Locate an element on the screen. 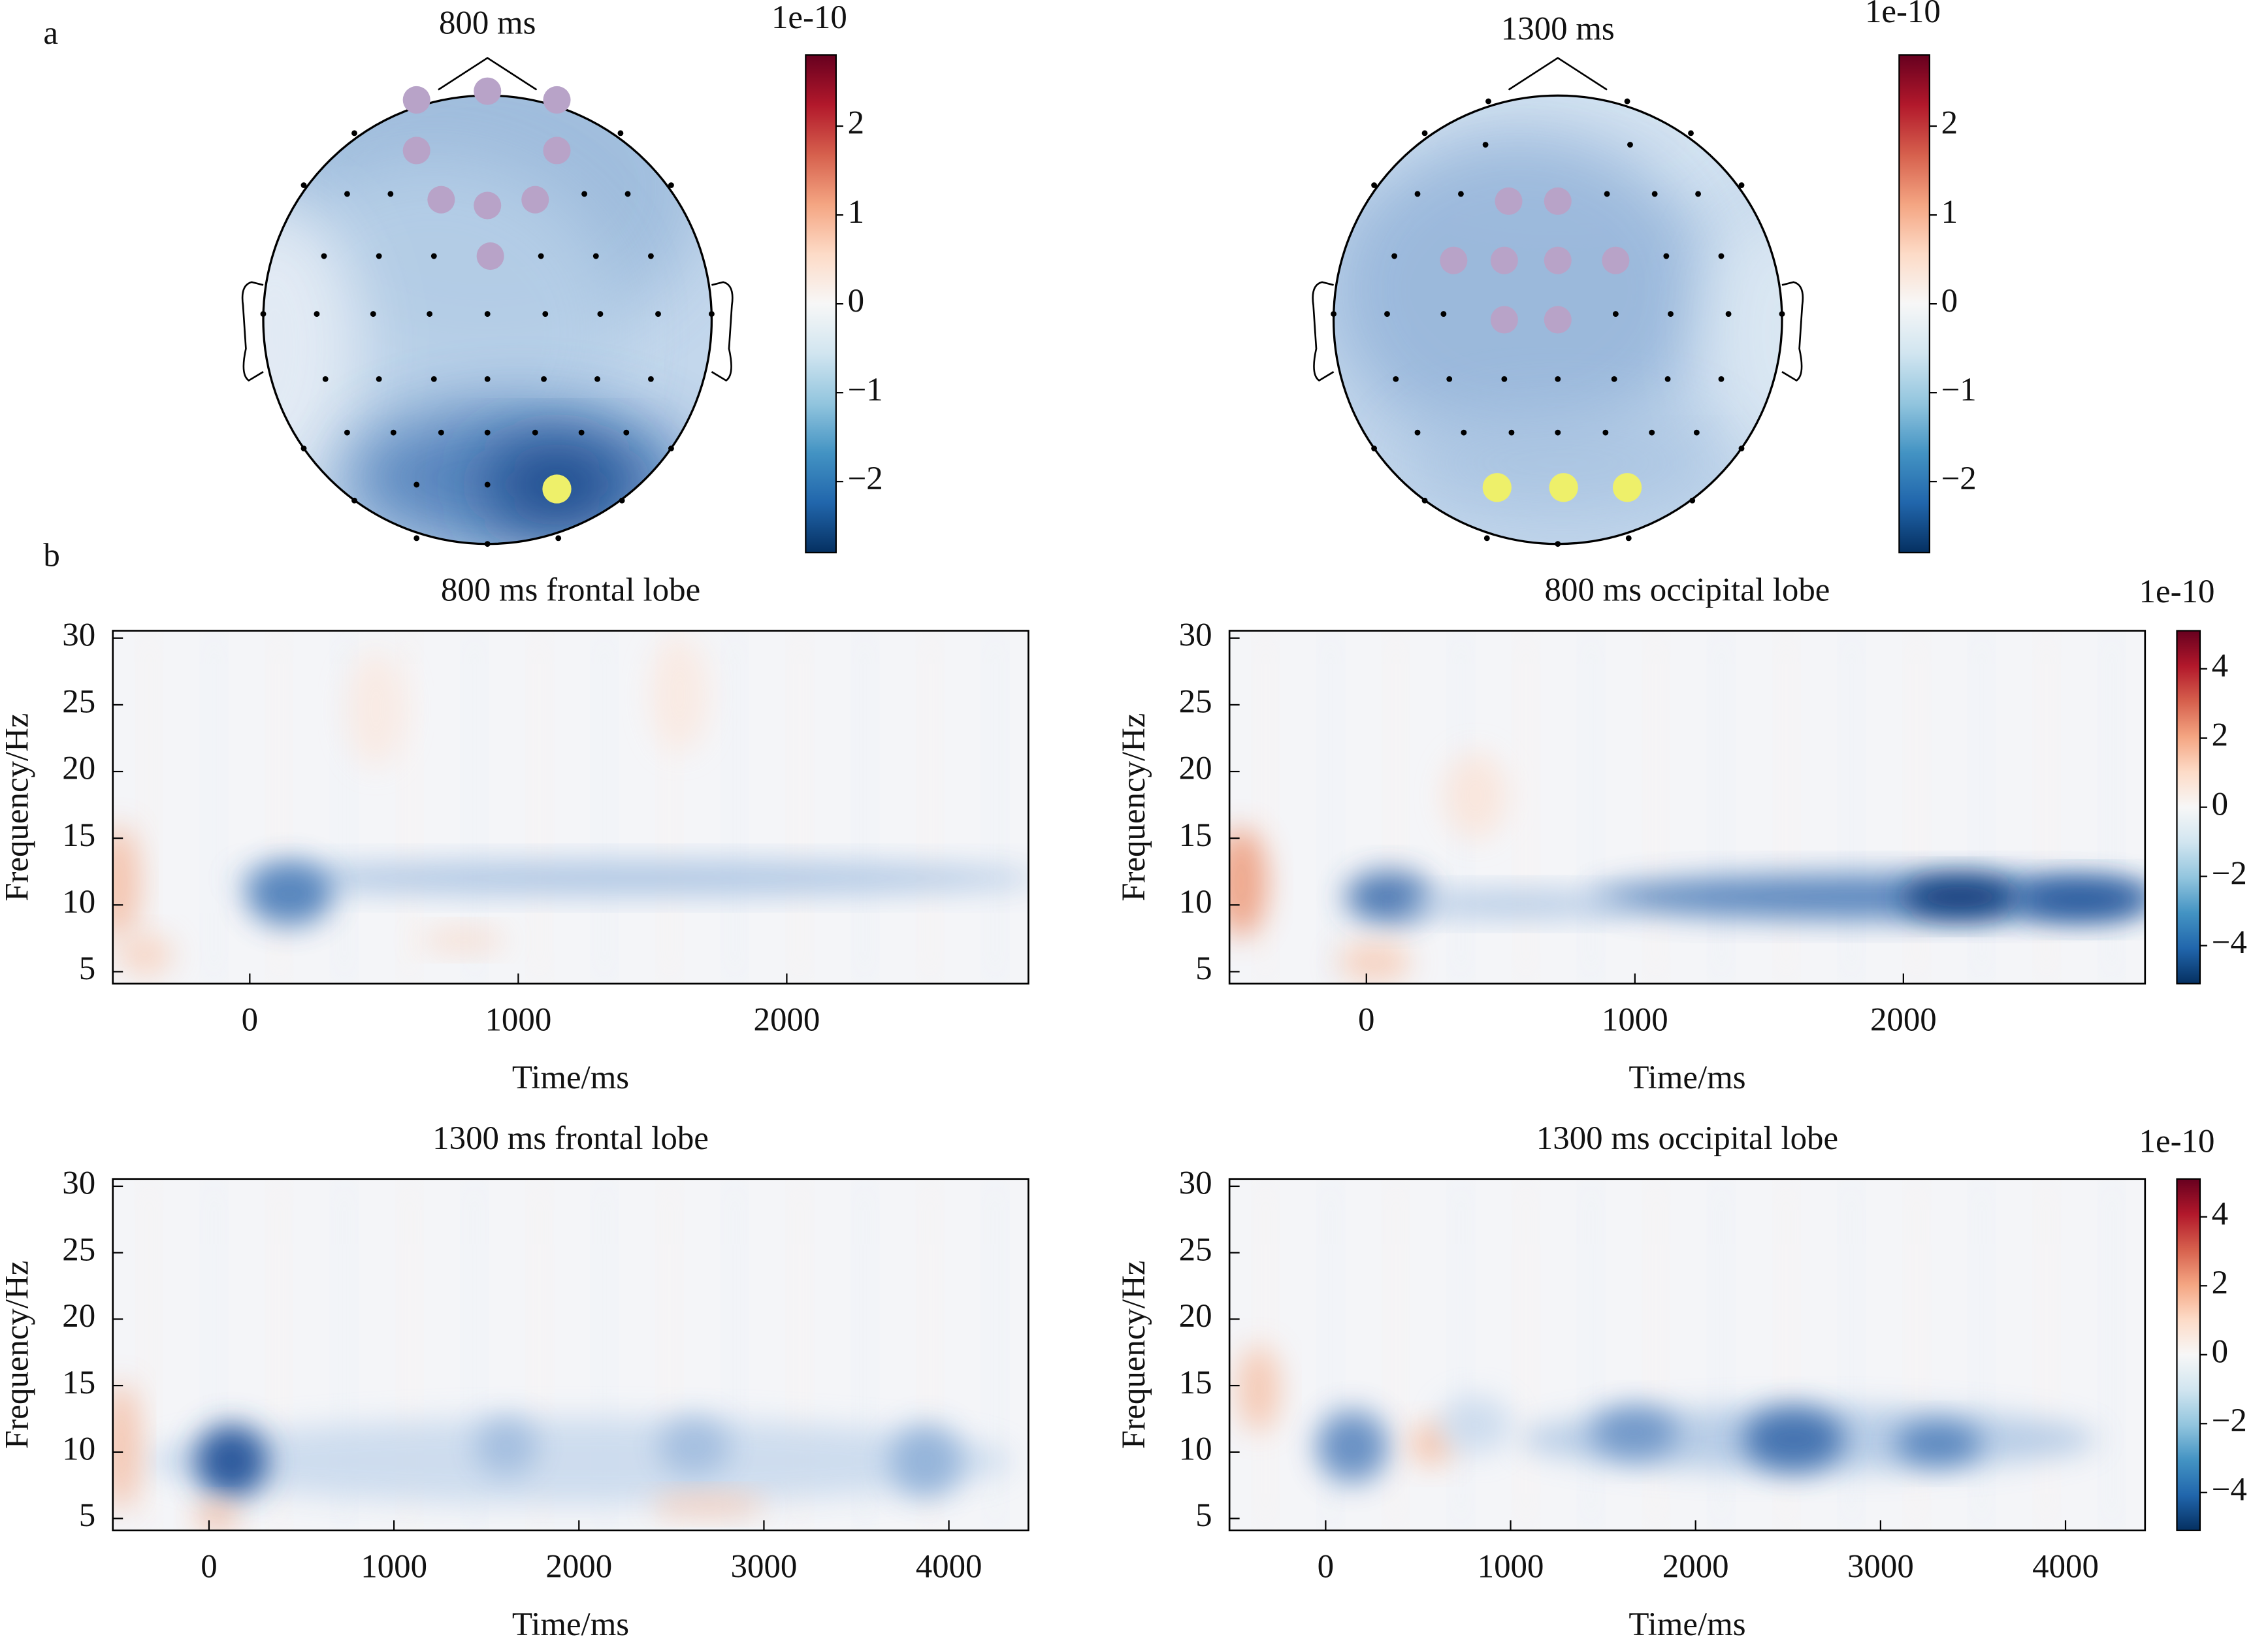 The width and height of the screenshot is (2268, 1639). colorbar-tick-label: 4 is located at coordinates (2220, 665).